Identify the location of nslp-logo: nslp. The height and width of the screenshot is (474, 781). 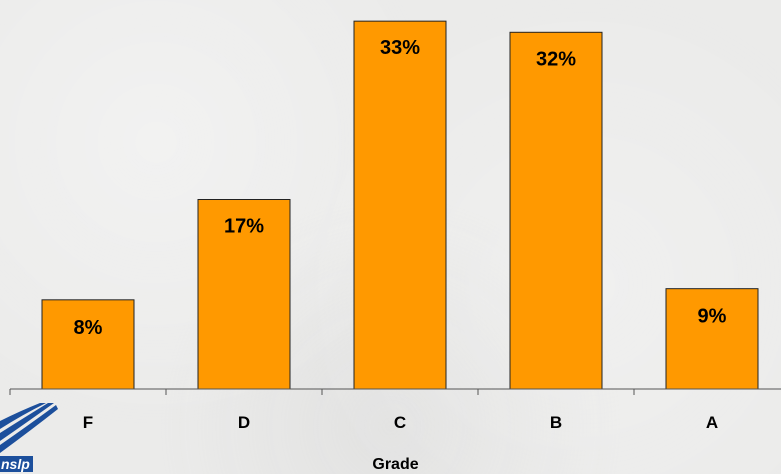
(31, 438).